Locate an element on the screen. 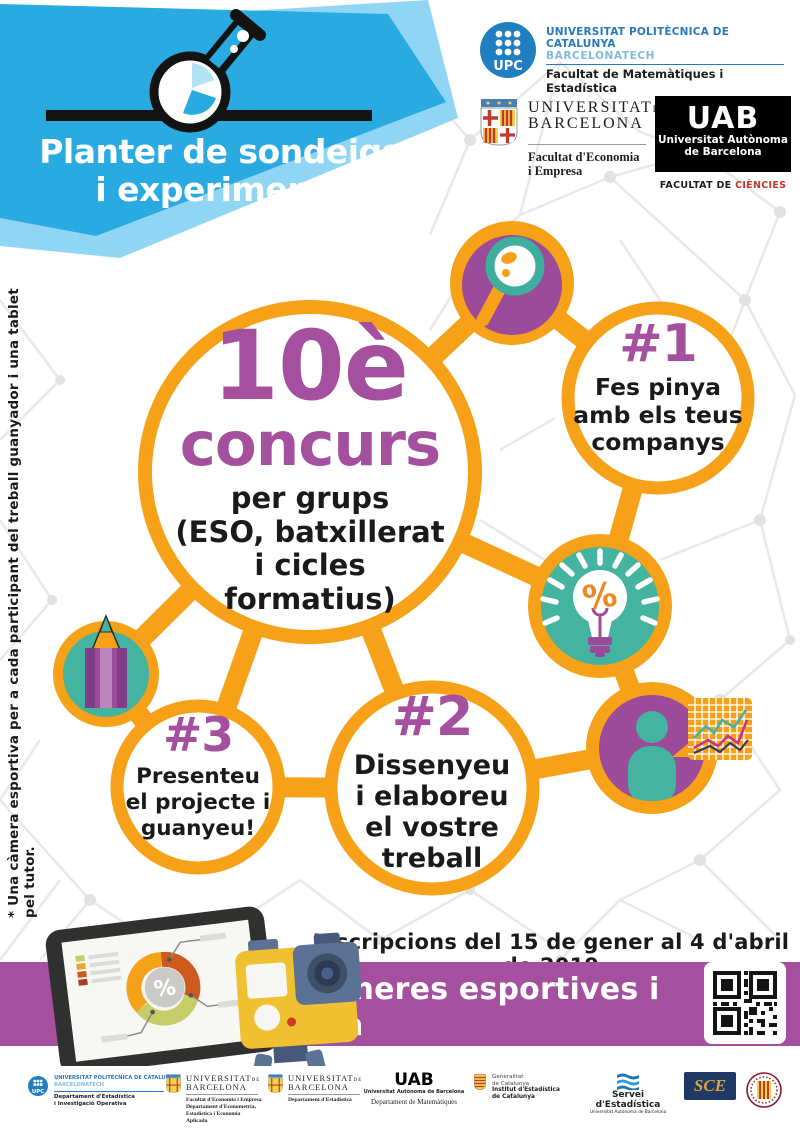  footer-sce: SCE is located at coordinates (710, 1086).